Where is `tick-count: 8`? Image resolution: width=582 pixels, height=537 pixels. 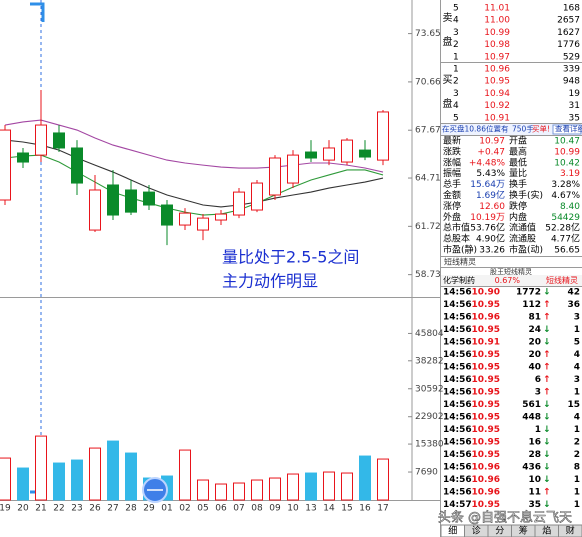 tick-count: 8 is located at coordinates (577, 468).